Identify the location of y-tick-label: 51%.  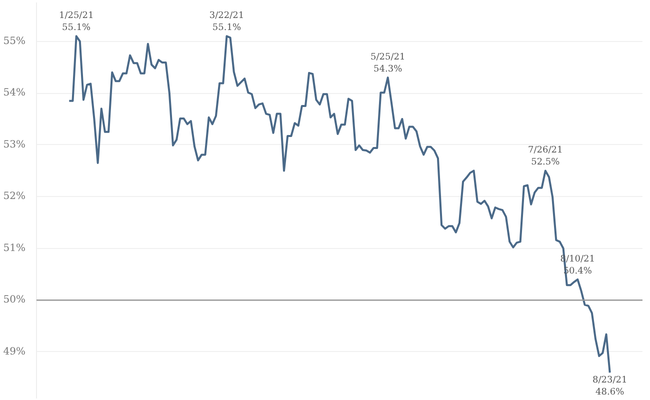
(14, 248).